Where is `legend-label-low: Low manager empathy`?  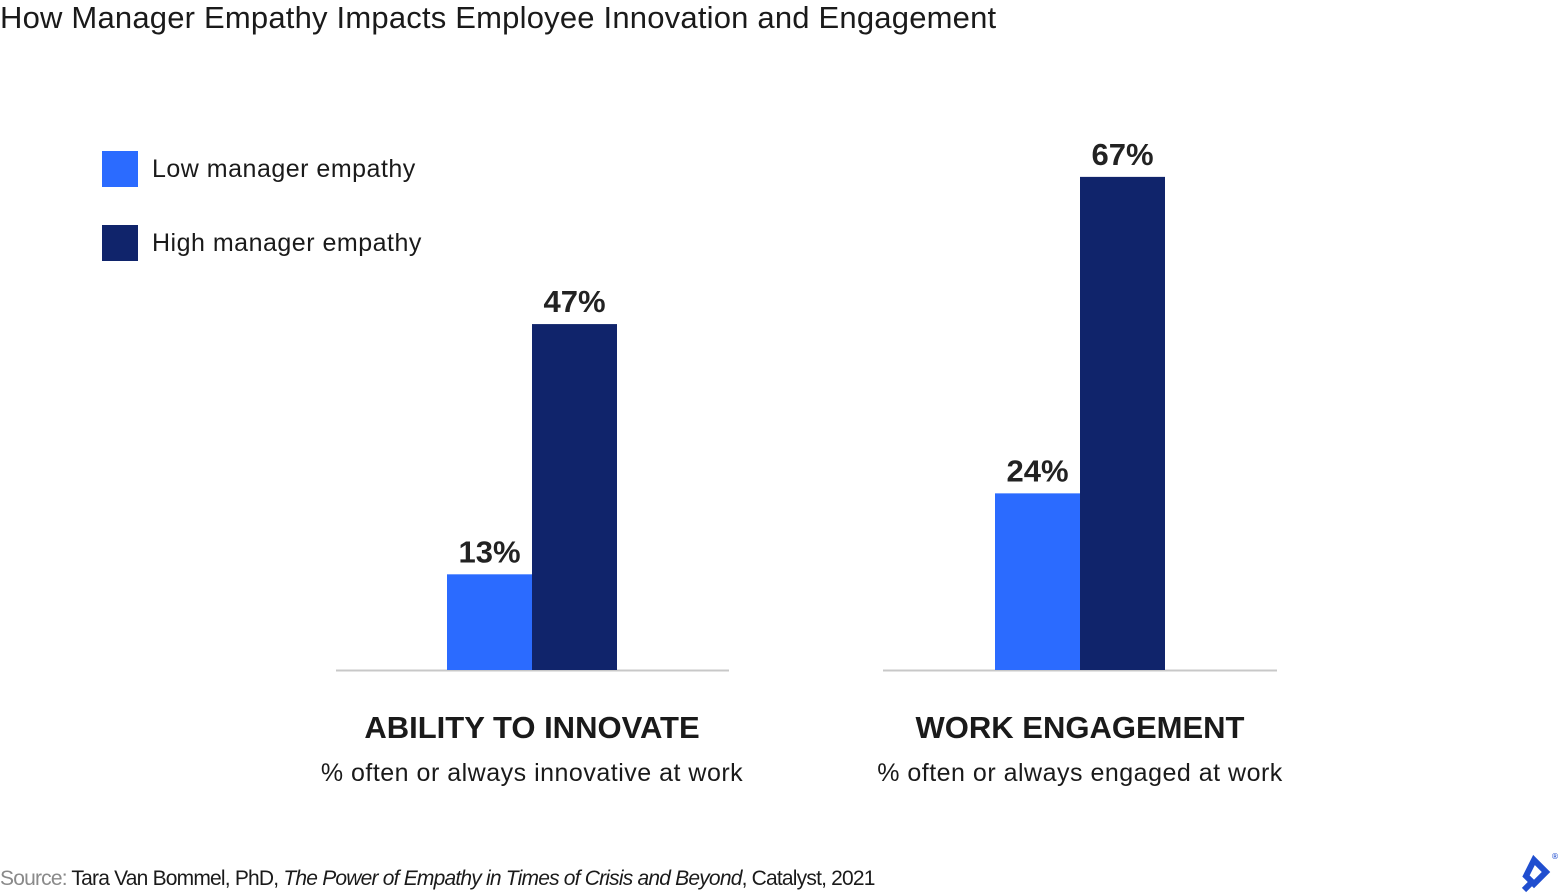
legend-label-low: Low manager empathy is located at coordinates (284, 168).